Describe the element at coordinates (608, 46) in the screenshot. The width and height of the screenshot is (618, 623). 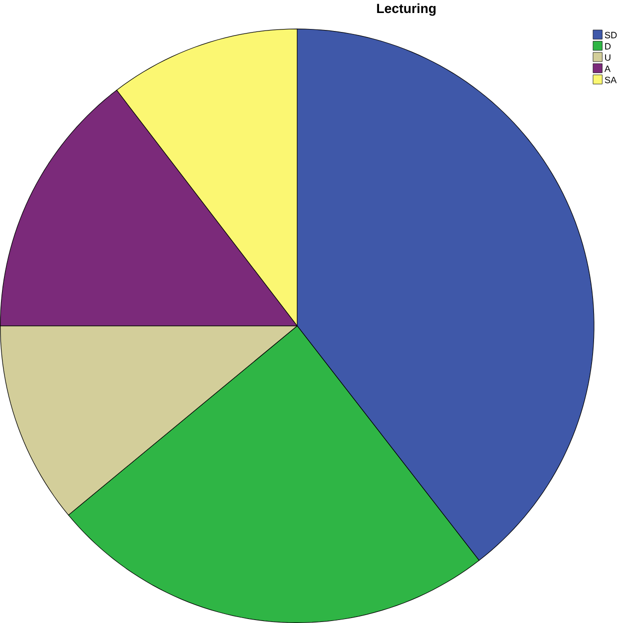
I see `legend-label: D` at that location.